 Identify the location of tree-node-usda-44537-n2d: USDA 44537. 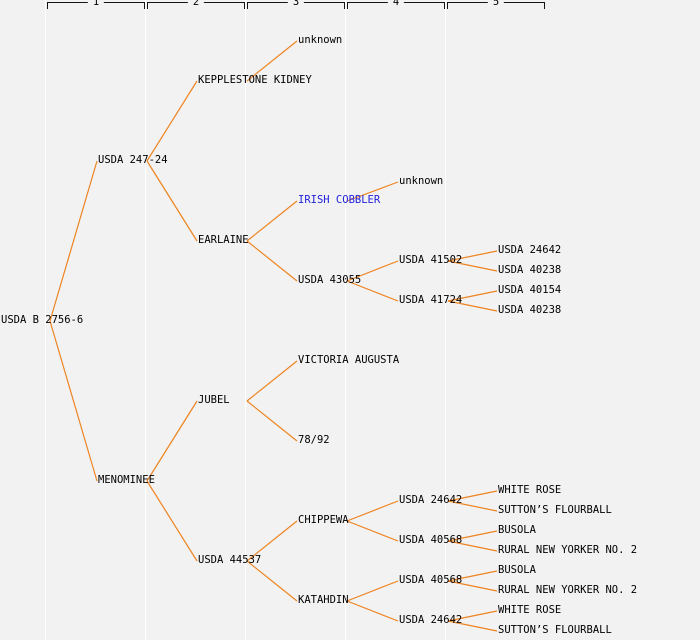
(230, 560).